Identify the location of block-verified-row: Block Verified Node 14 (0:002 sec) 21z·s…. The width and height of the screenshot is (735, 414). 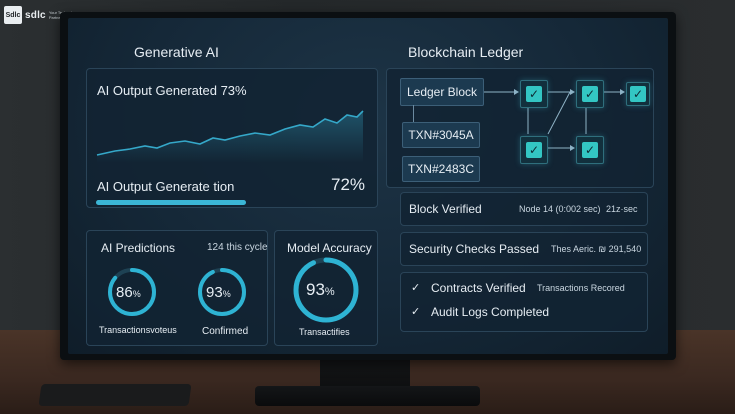
(524, 209).